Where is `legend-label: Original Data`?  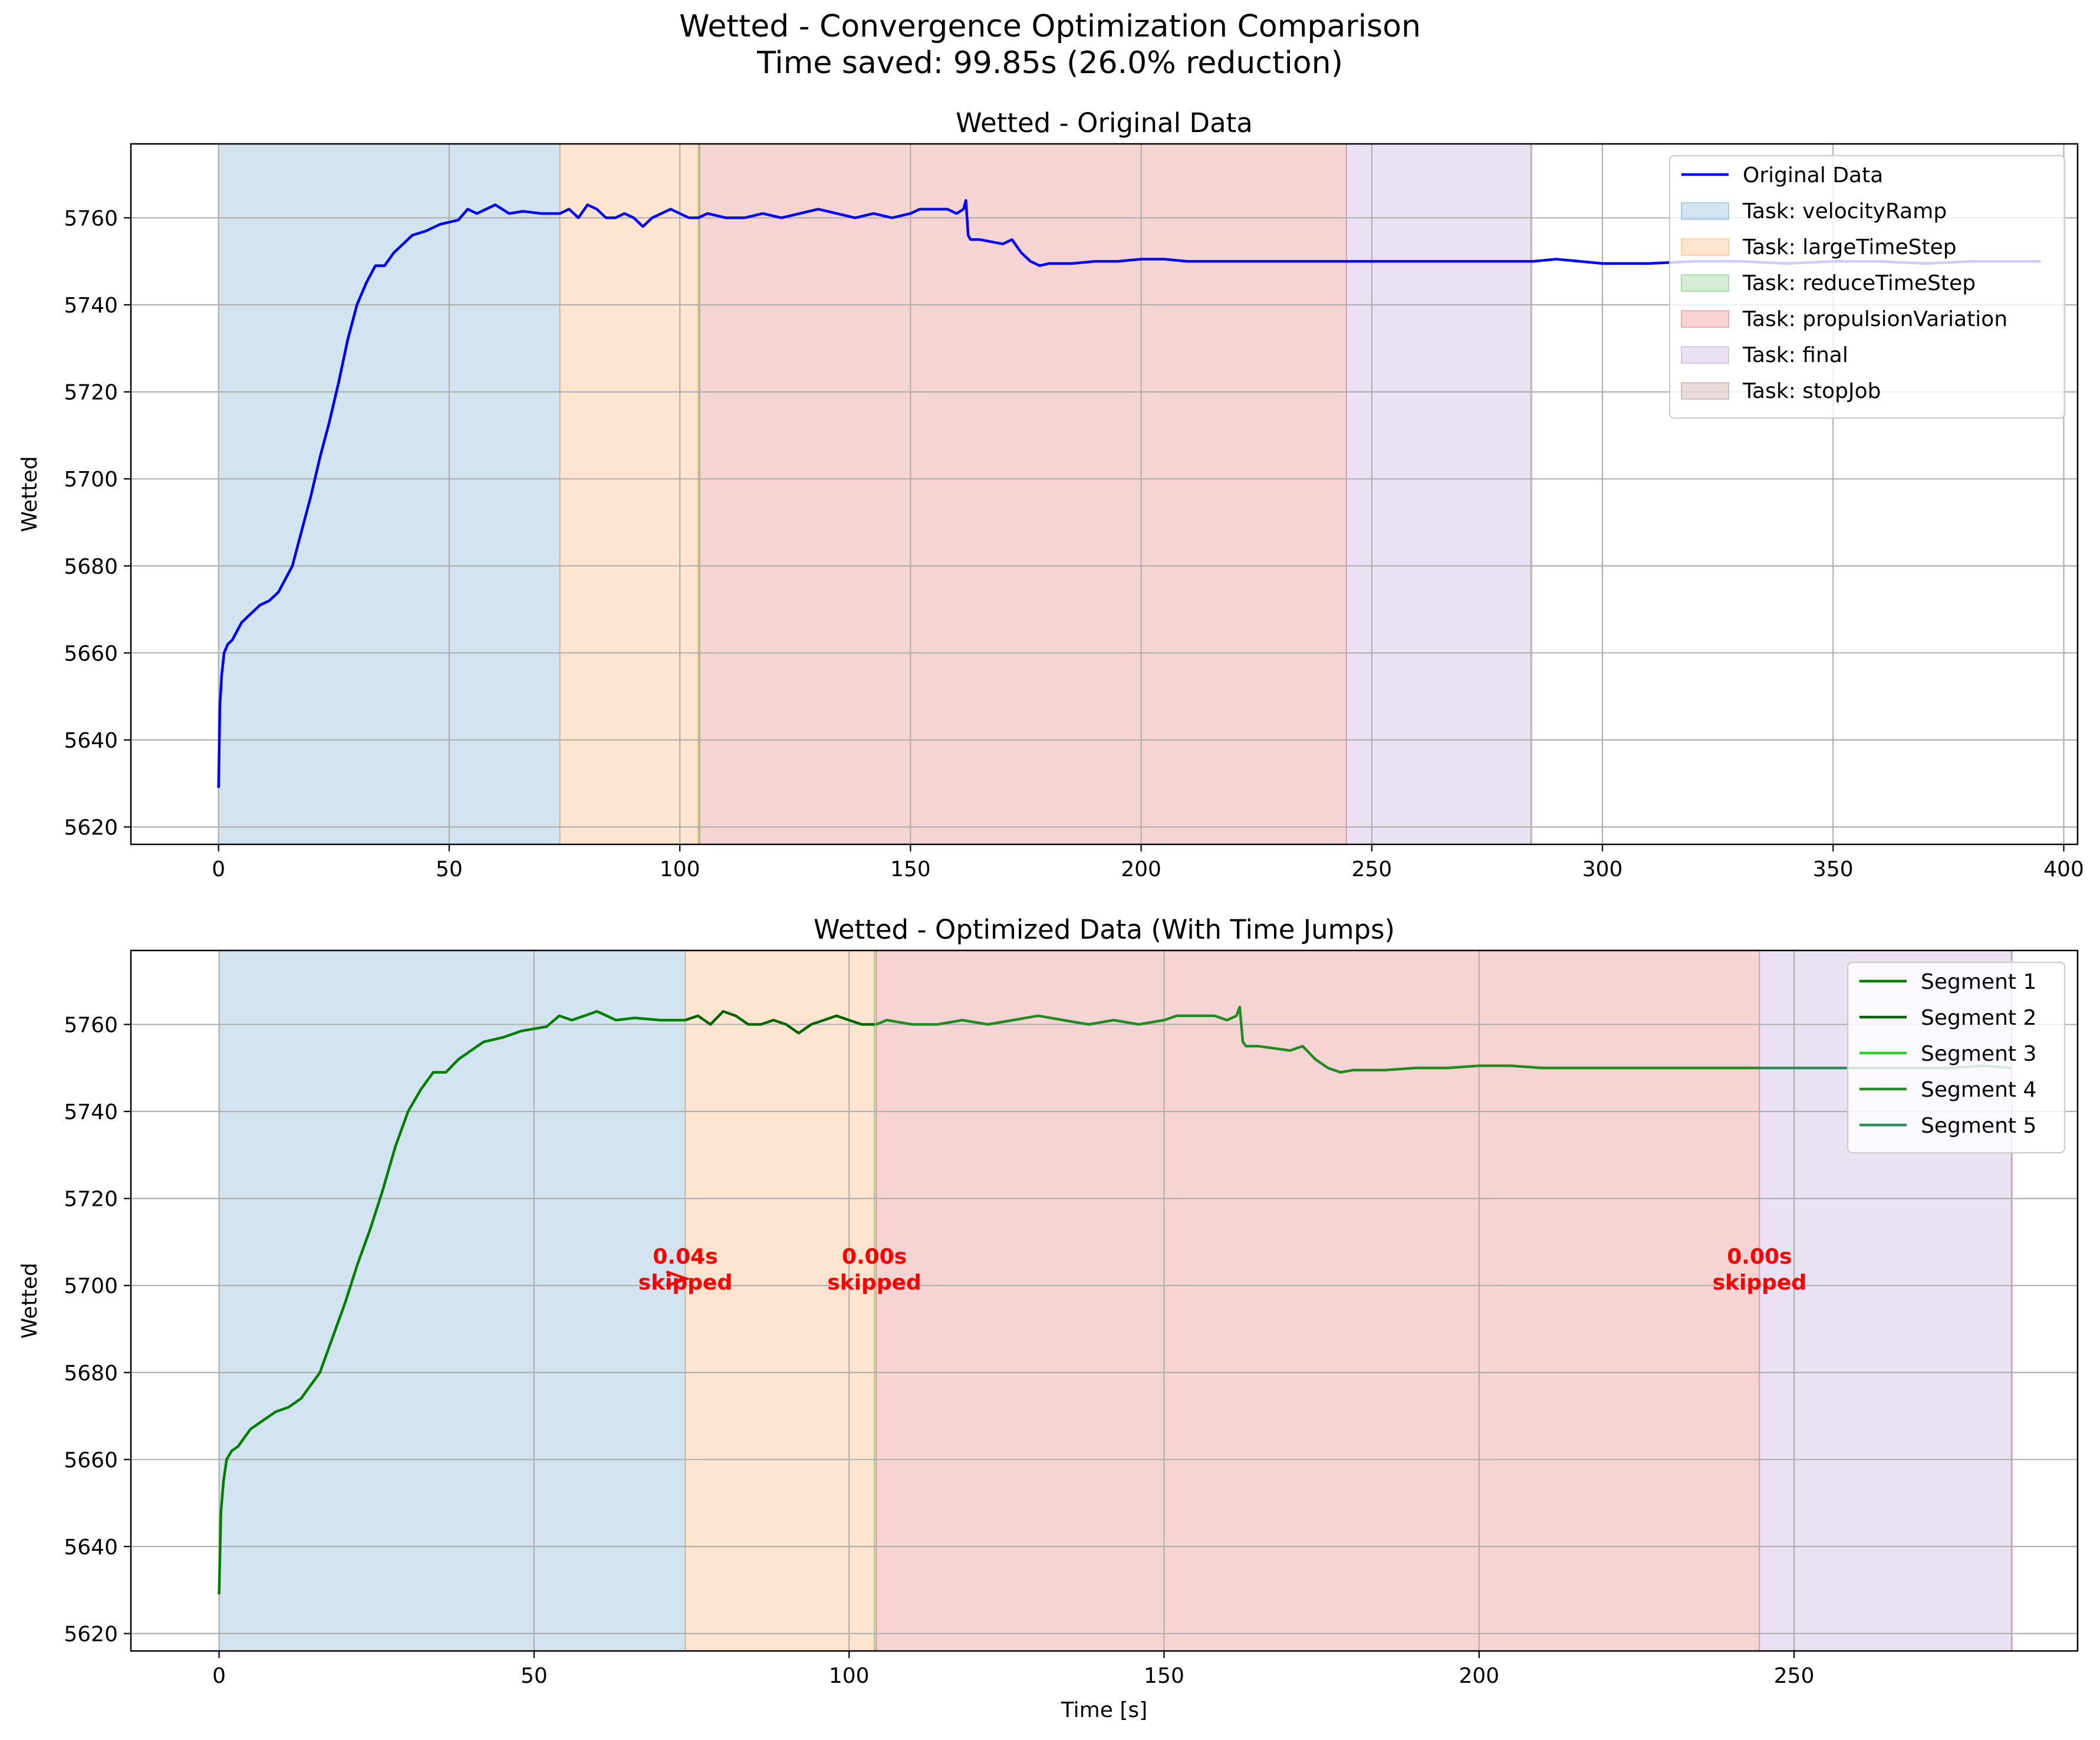
legend-label: Original Data is located at coordinates (1813, 175).